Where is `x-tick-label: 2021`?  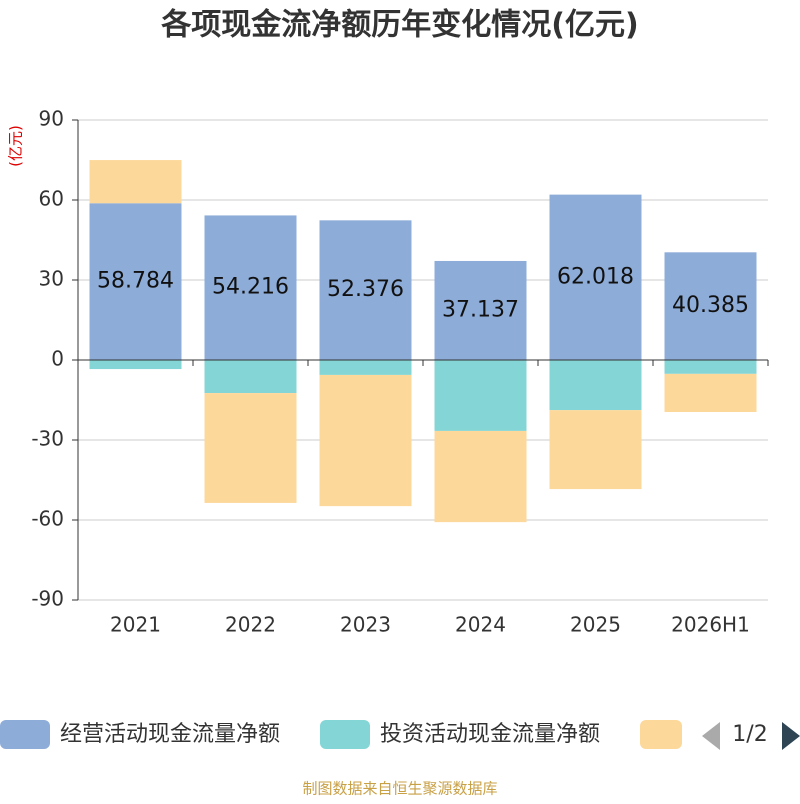
x-tick-label: 2021 is located at coordinates (135, 625).